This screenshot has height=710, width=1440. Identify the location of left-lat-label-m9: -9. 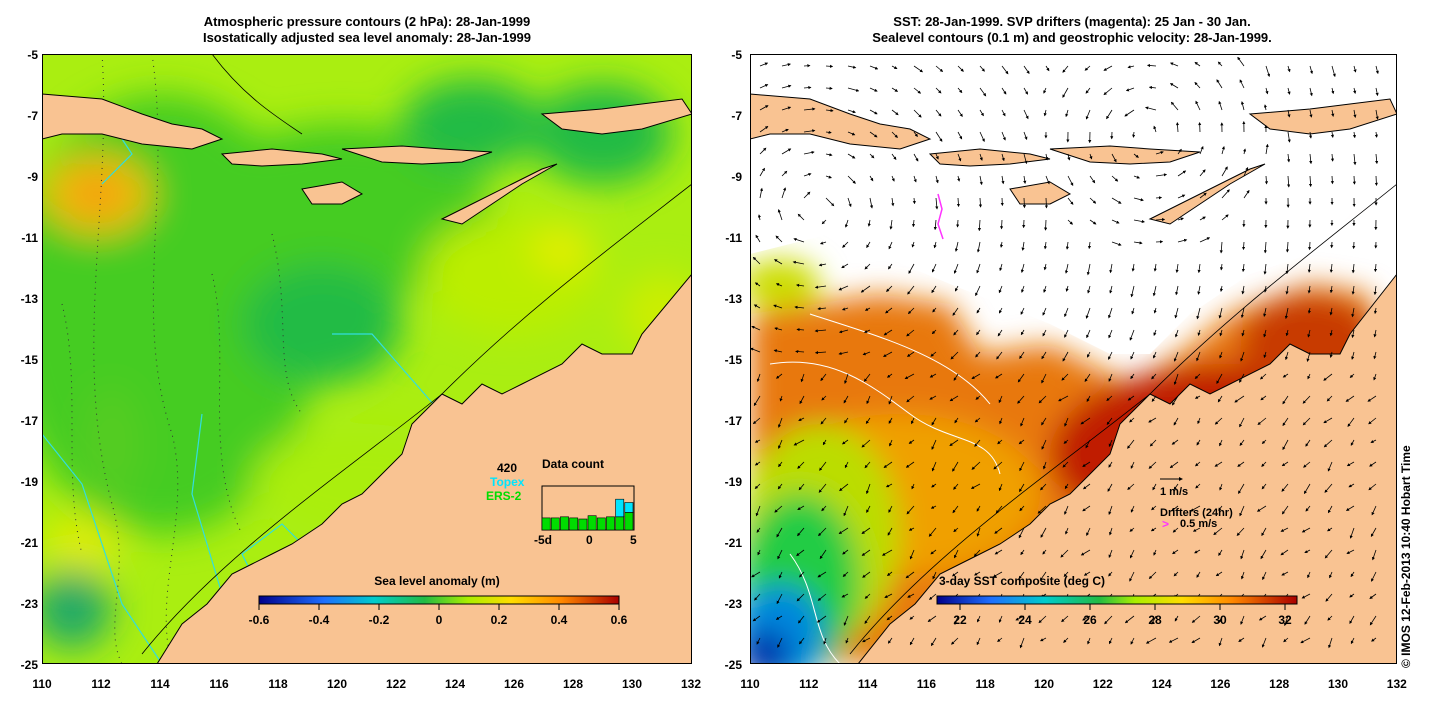
(32, 177).